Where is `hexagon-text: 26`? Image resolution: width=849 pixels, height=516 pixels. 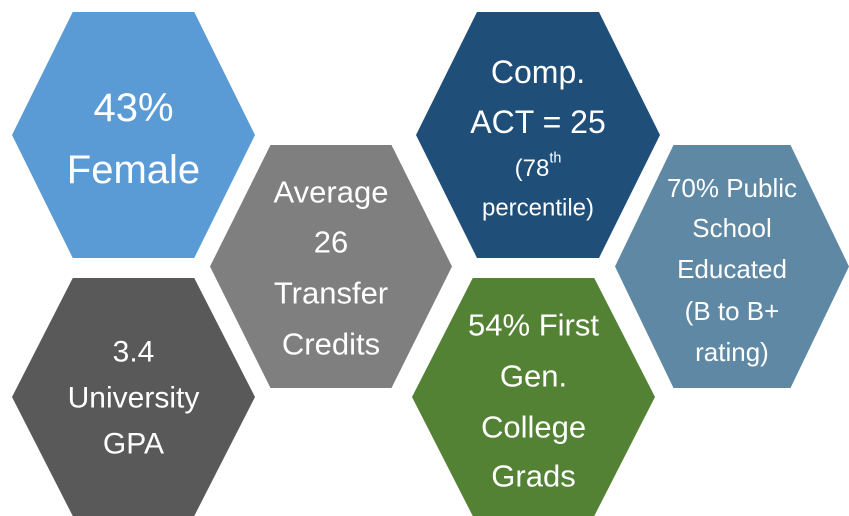 hexagon-text: 26 is located at coordinates (331, 242).